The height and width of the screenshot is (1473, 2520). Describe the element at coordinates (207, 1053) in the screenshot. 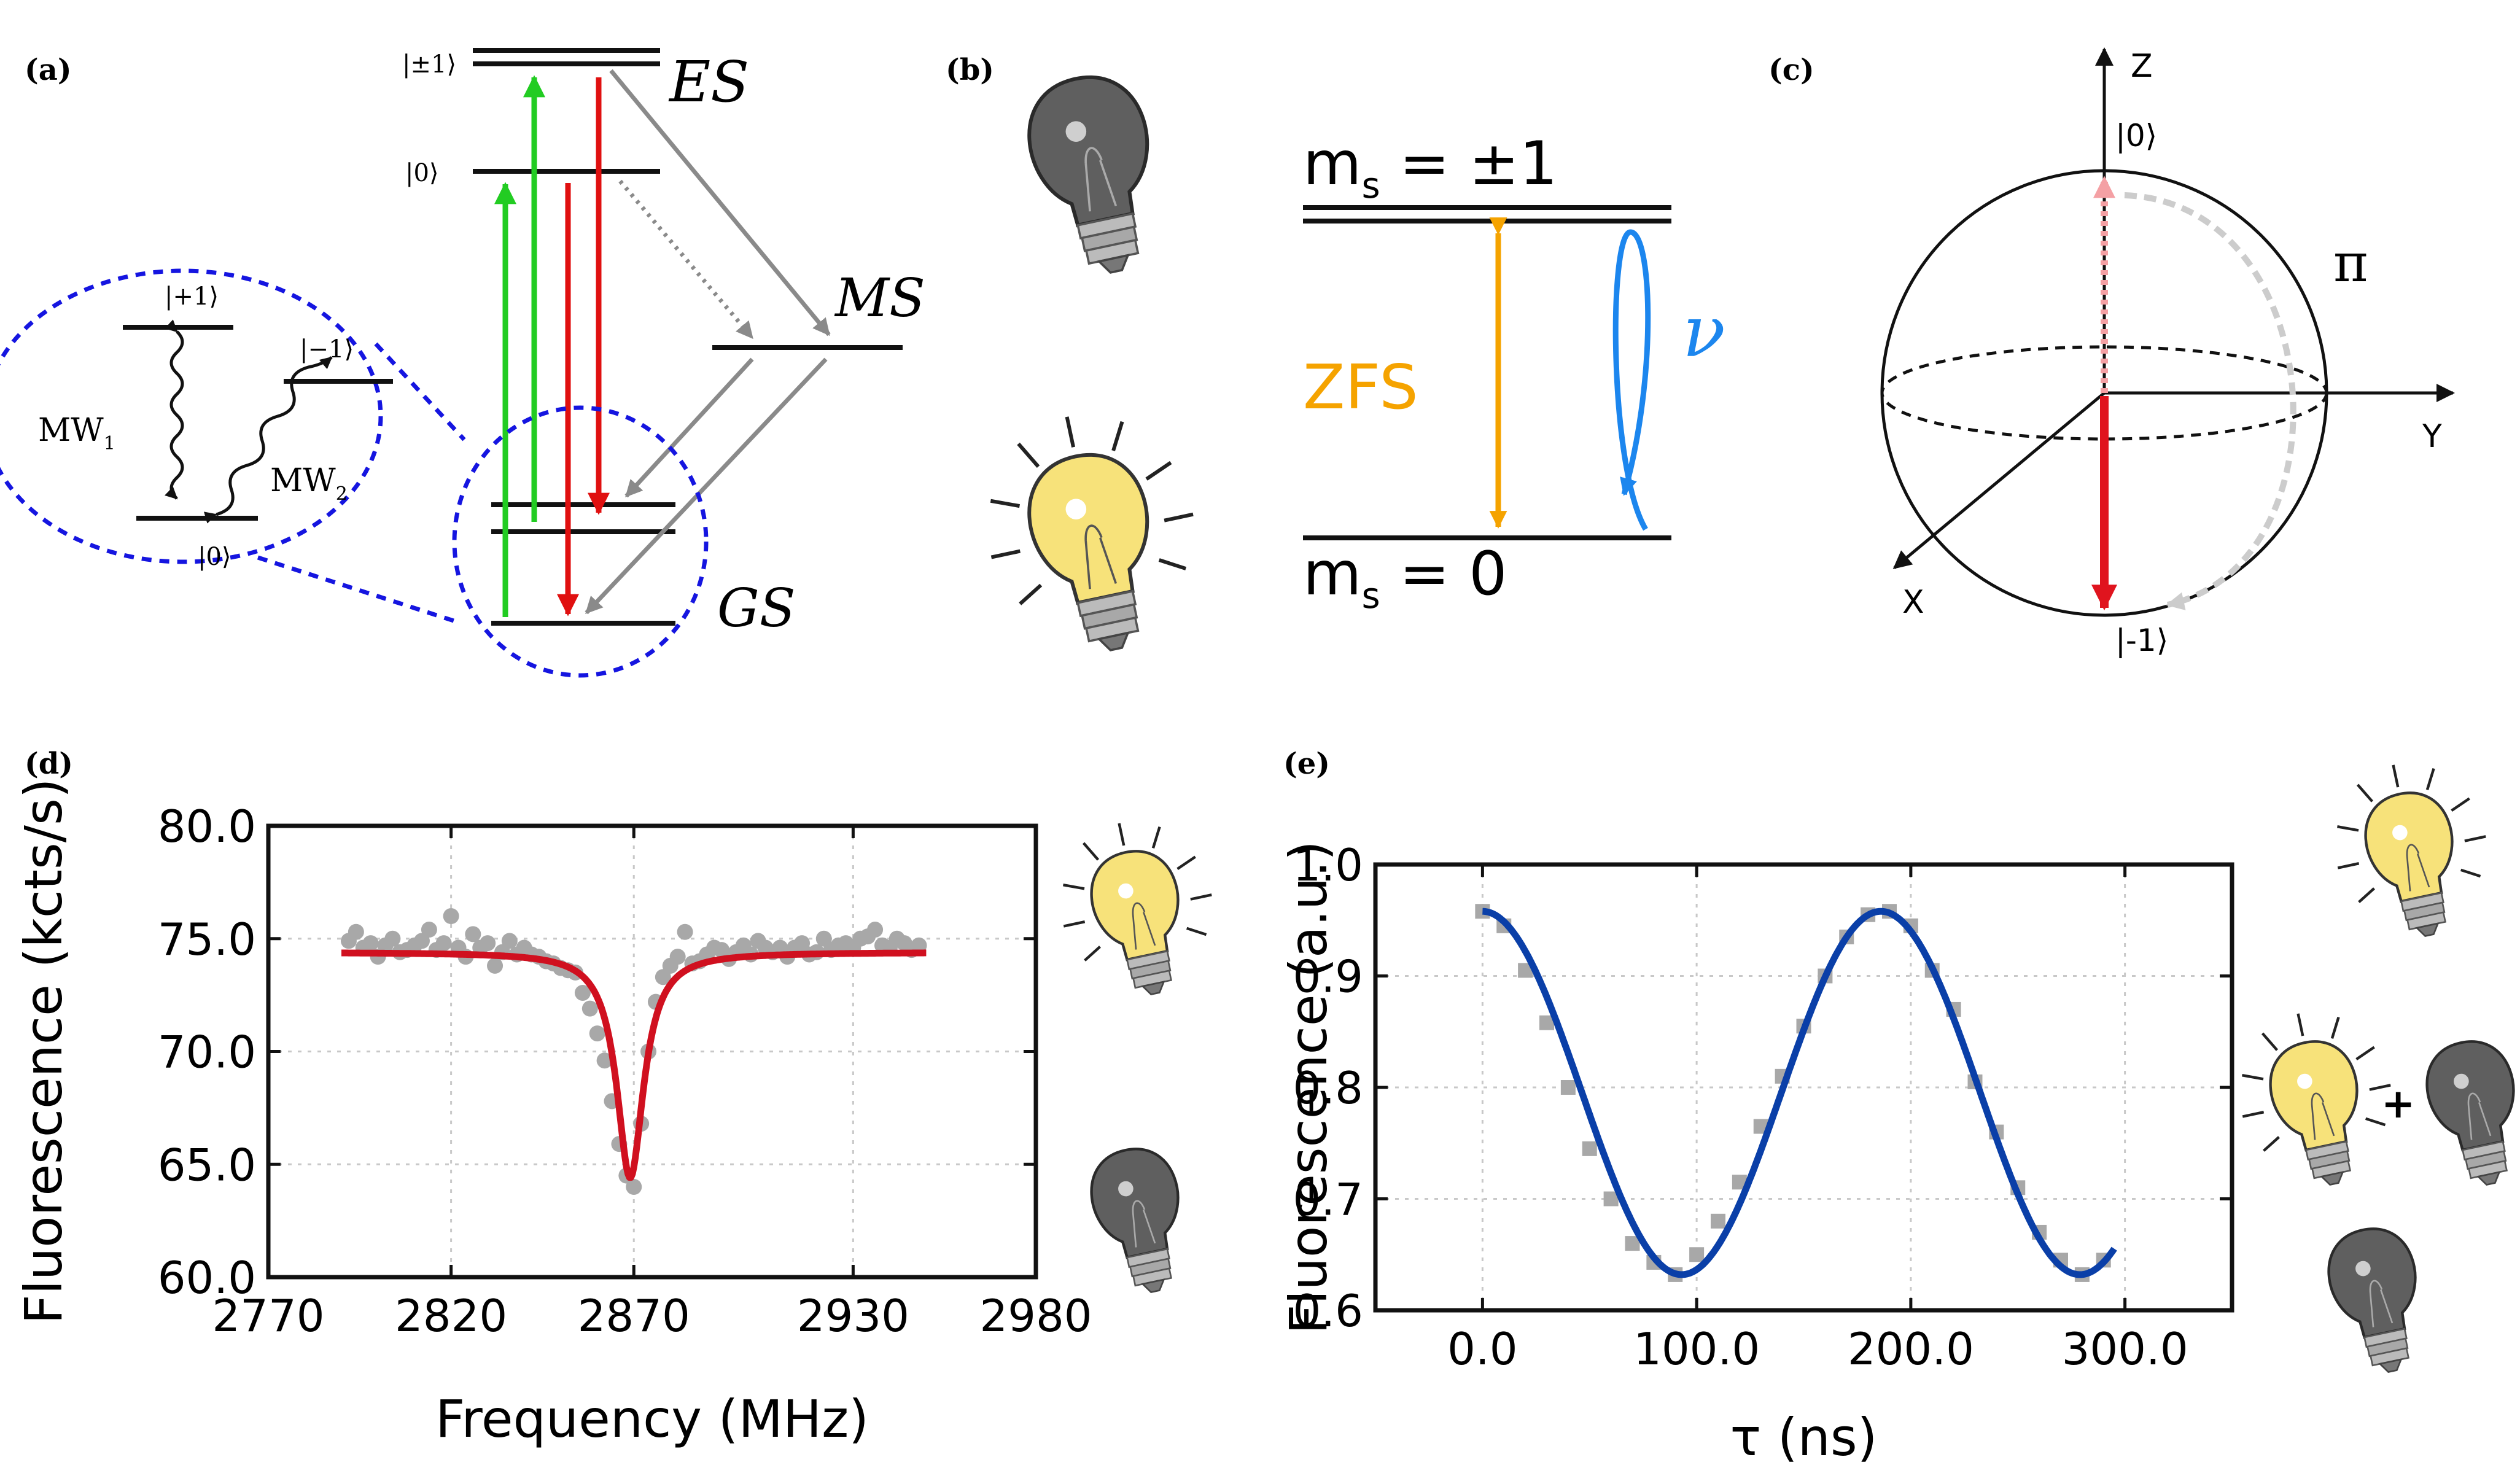

I see `y-tick-label: 70.0` at that location.